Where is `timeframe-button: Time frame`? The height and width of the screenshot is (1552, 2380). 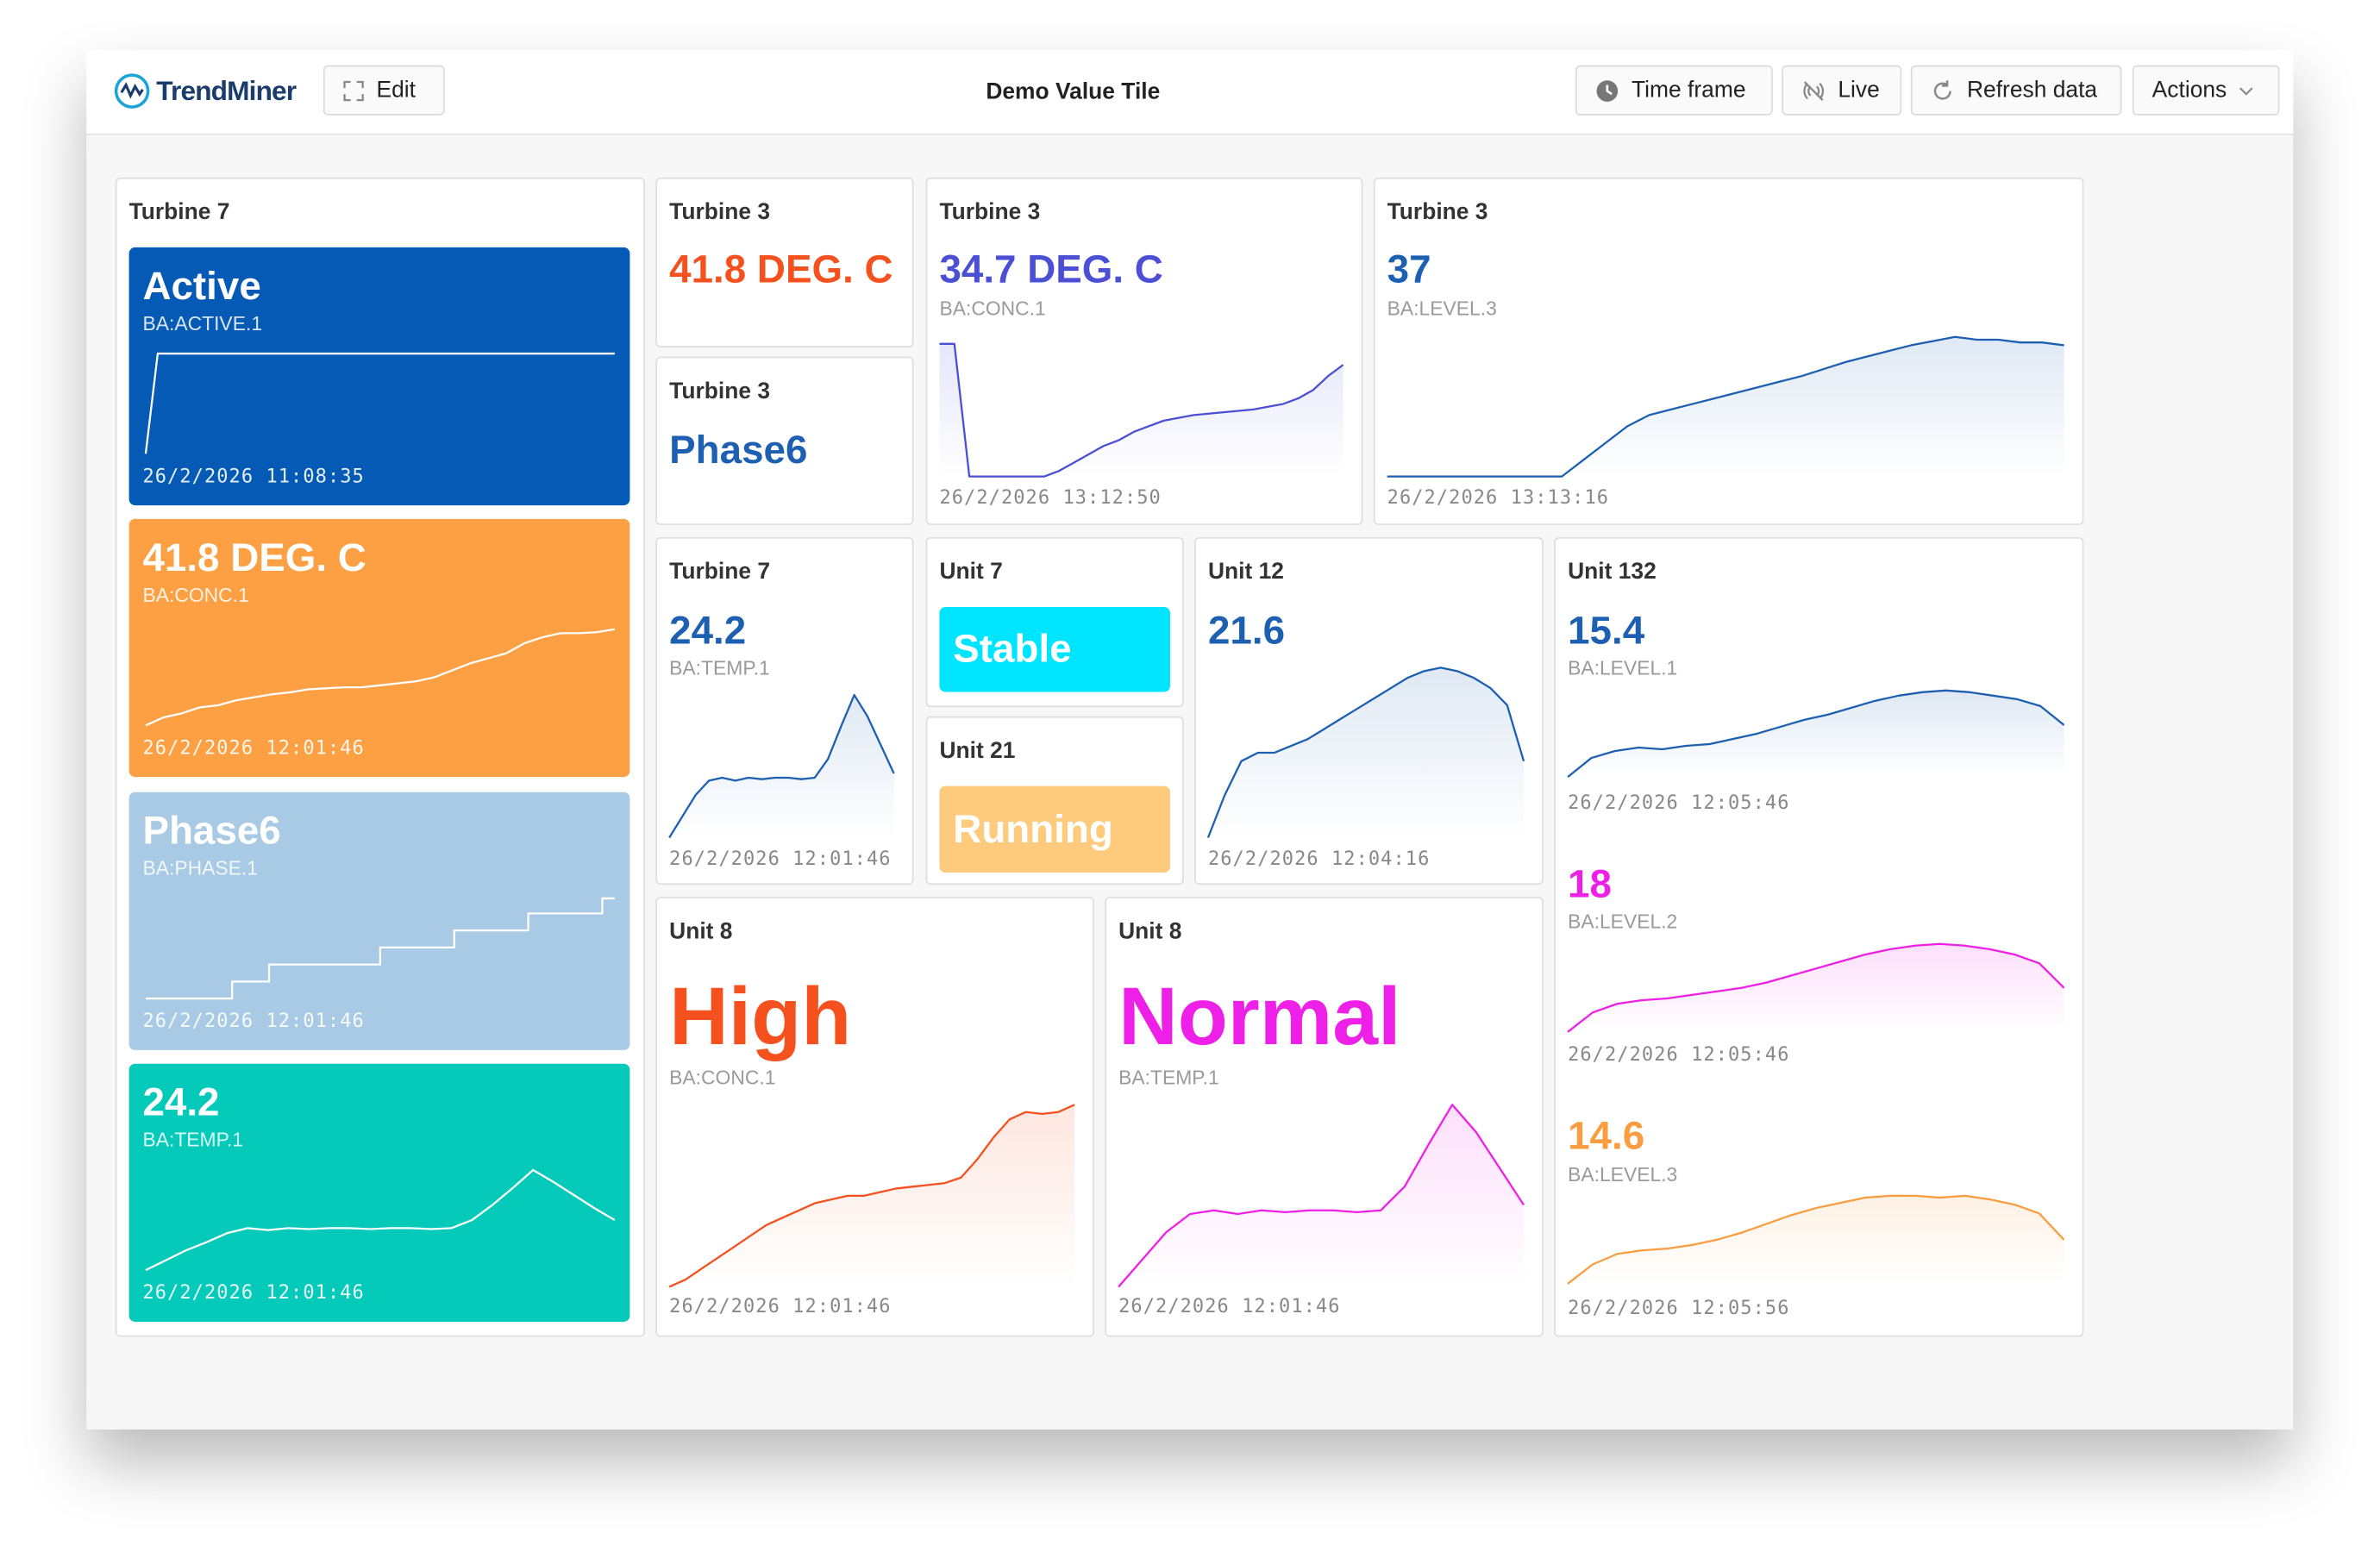
timeframe-button: Time frame is located at coordinates (1674, 91).